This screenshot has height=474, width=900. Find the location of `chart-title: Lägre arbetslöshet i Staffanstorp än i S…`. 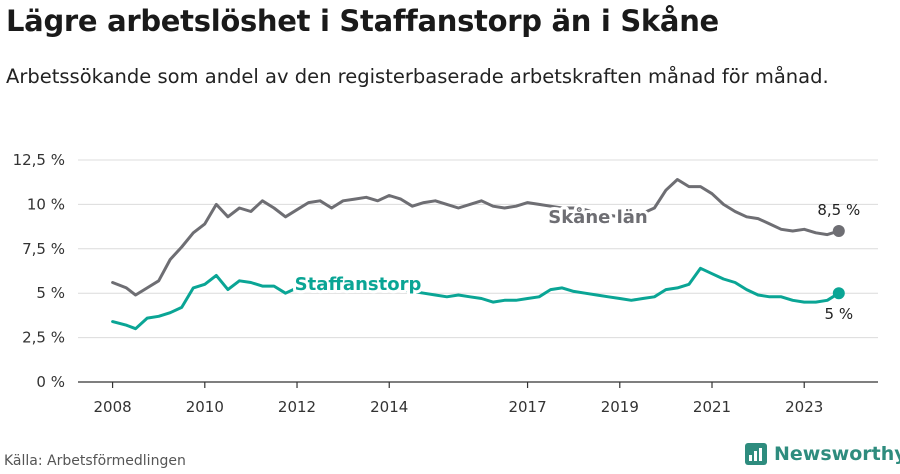

chart-title: Lägre arbetslöshet i Staffanstorp än i S… is located at coordinates (362, 21).